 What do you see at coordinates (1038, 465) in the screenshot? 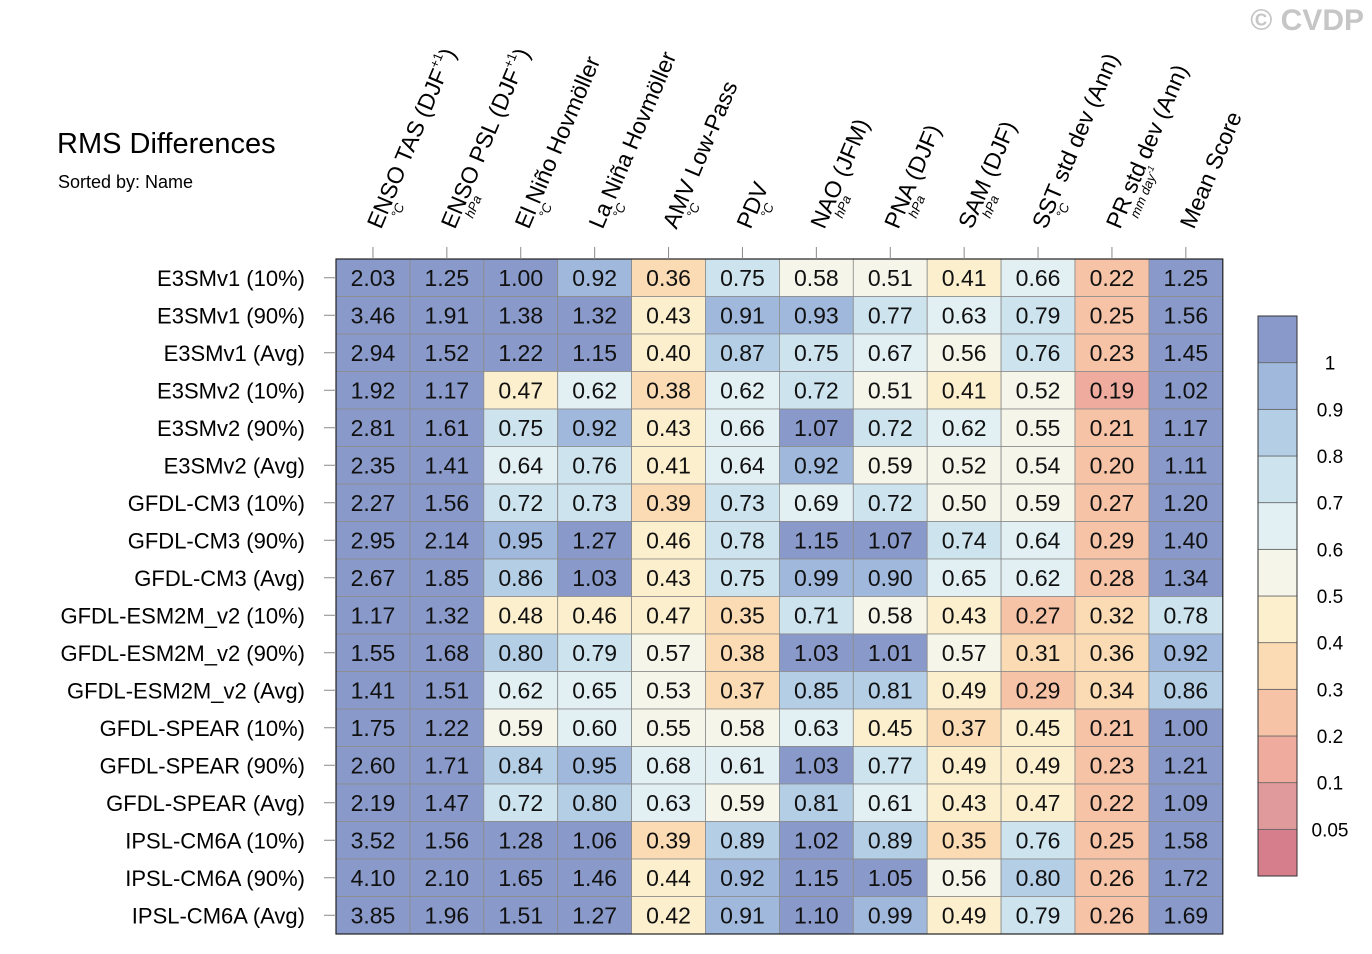
I see `cell-value: 0.54` at bounding box center [1038, 465].